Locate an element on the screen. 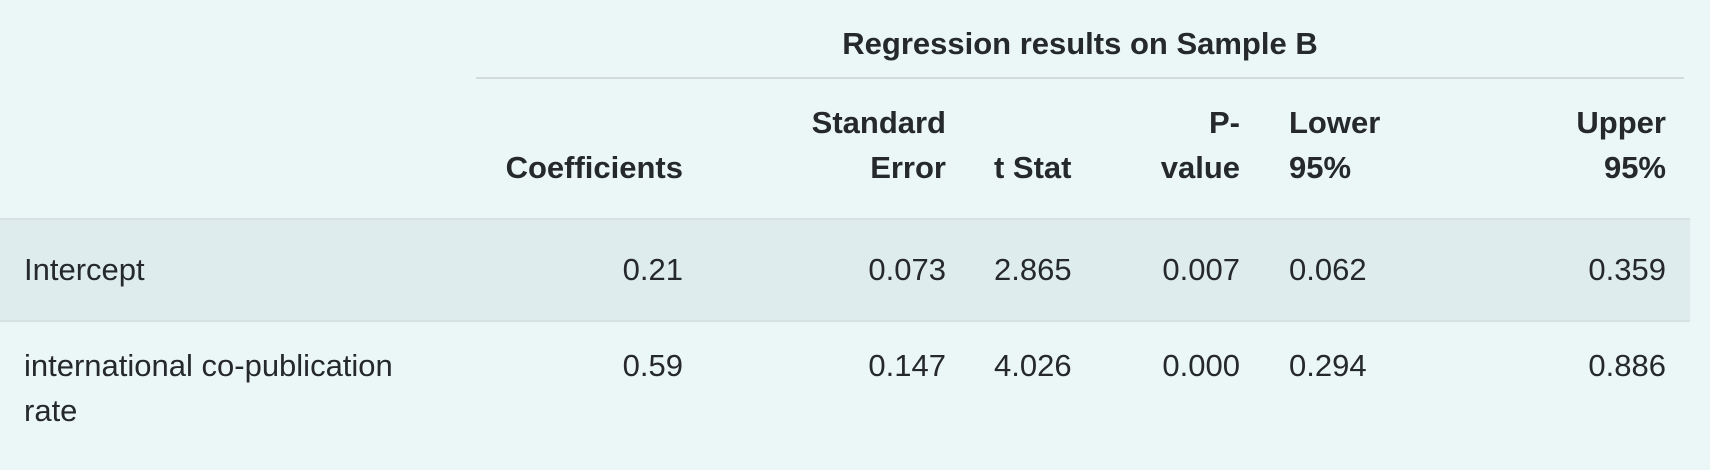 The height and width of the screenshot is (470, 1710). header-standard-error-line1: Standard is located at coordinates (878, 122).